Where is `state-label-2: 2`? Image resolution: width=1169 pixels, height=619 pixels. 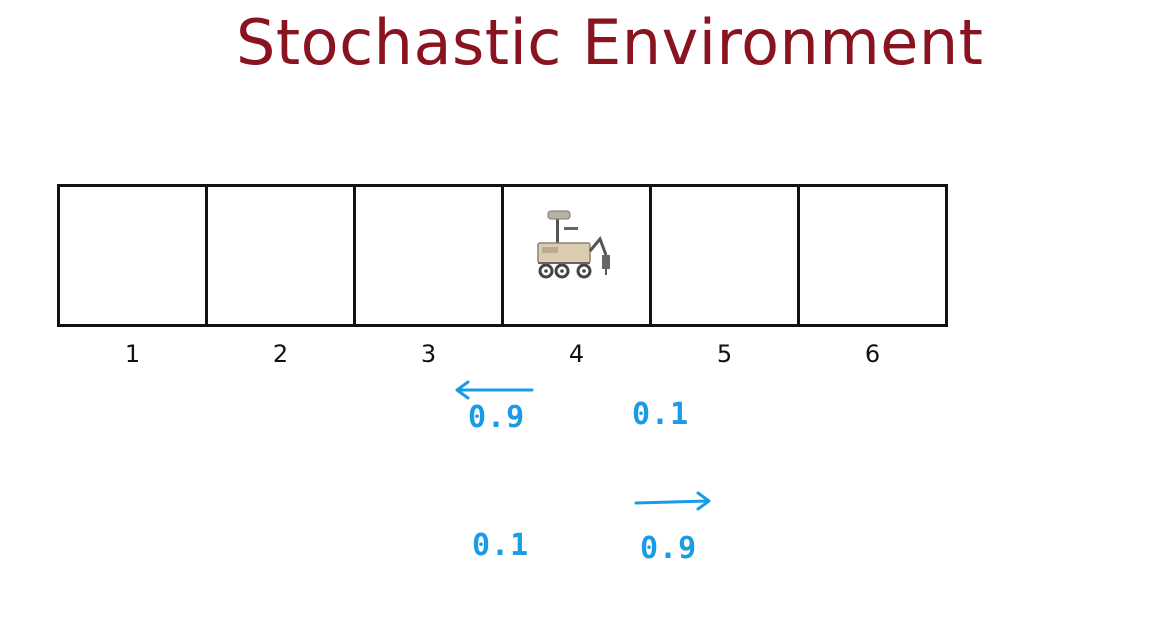
state-label-2: 2 is located at coordinates (280, 354).